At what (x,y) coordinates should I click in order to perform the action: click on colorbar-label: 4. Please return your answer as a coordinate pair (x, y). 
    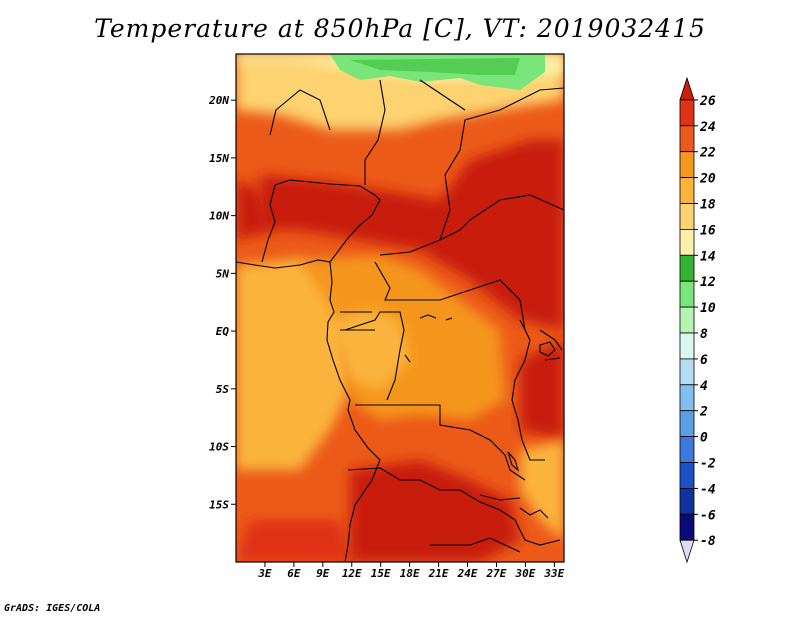
    Looking at the image, I should click on (704, 386).